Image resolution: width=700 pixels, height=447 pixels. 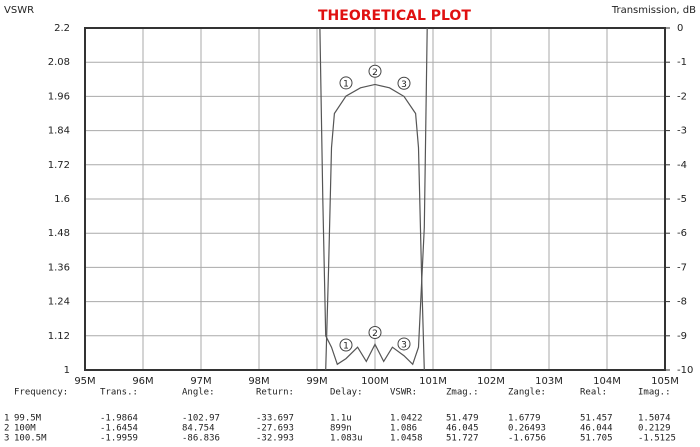 I want to click on table-cell: 1.0422, so click(x=406, y=419).